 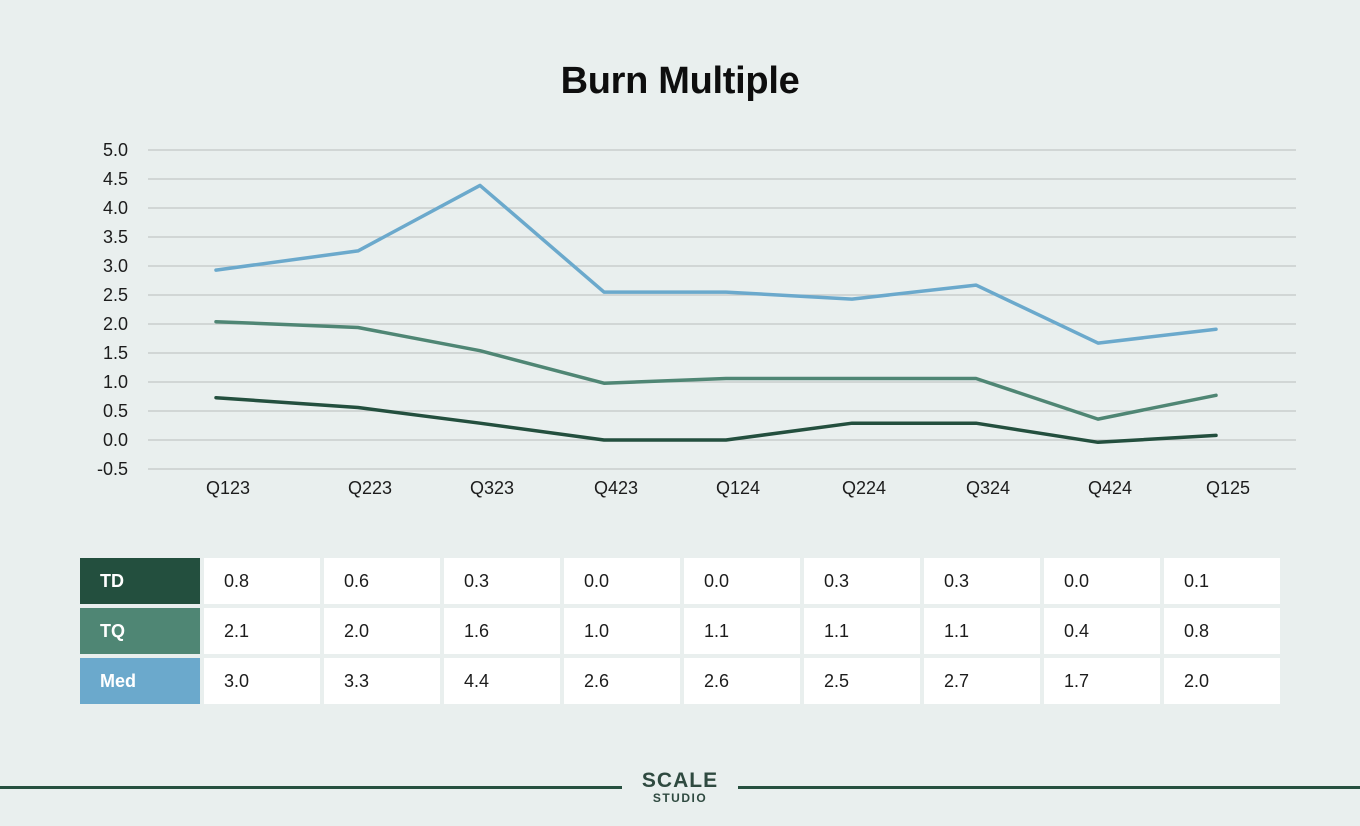 I want to click on x-tick-label: Q423, so click(x=616, y=488).